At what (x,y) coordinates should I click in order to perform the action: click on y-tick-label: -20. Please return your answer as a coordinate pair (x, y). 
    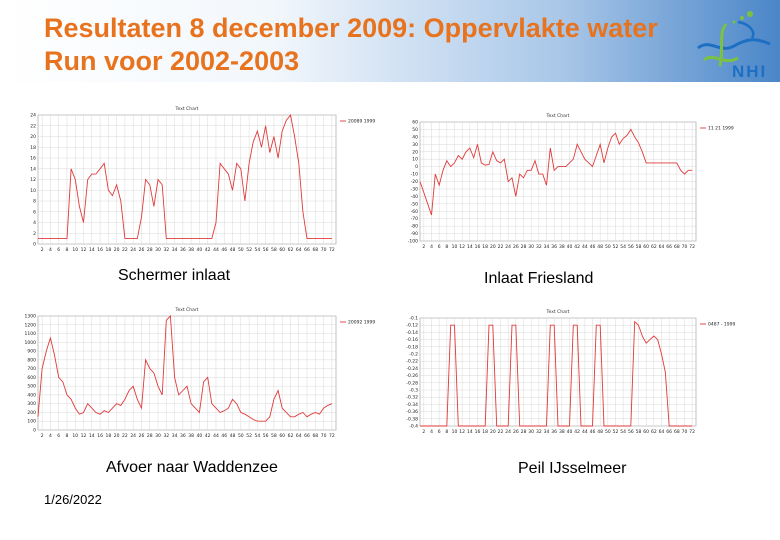
    Looking at the image, I should click on (414, 182).